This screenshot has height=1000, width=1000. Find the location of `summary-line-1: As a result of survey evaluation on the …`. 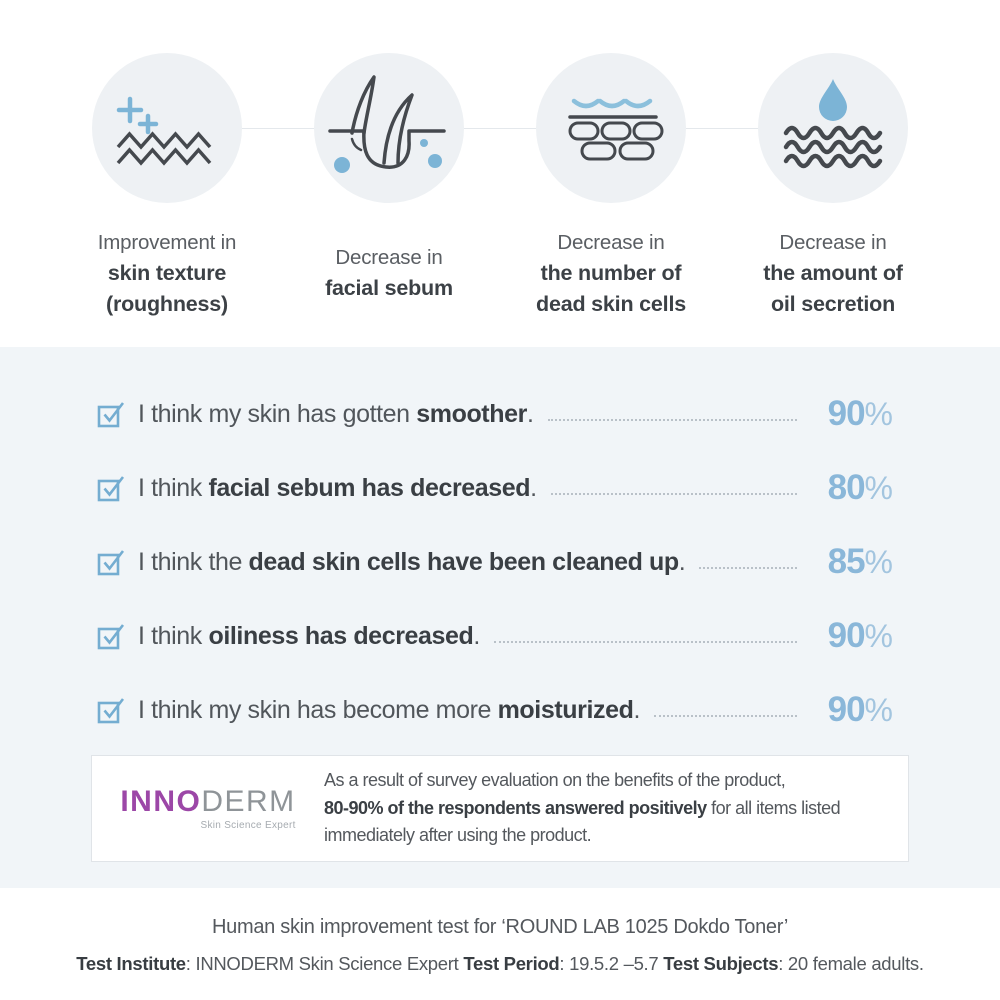

summary-line-1: As a result of survey evaluation on the … is located at coordinates (555, 780).